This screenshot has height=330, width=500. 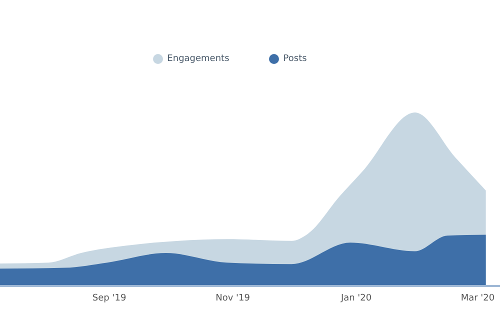 I want to click on x-tick-label: Nov '19, so click(x=233, y=298).